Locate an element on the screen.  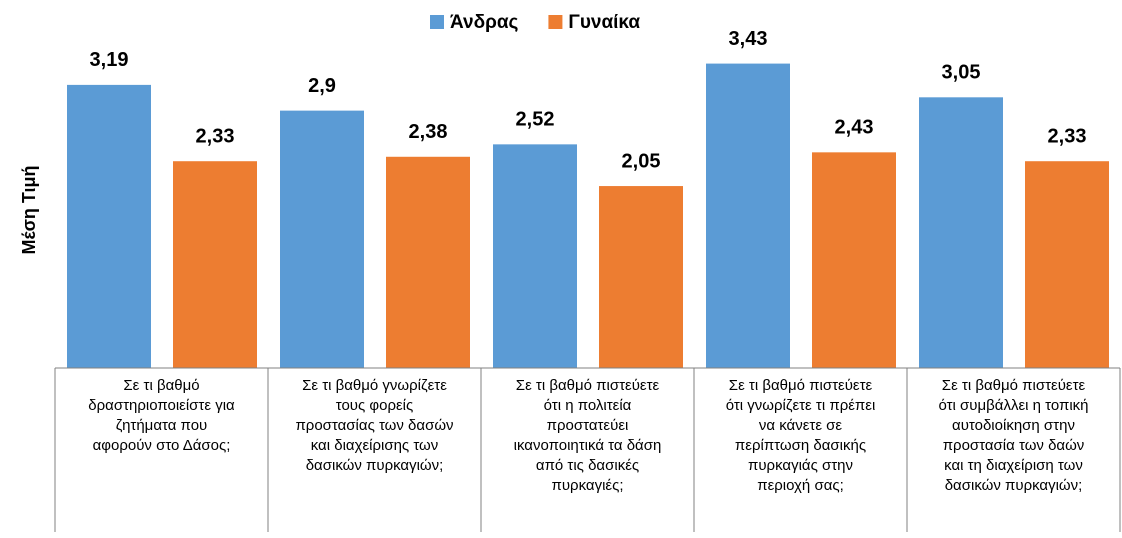
value-label: 2,52 is located at coordinates (535, 120).